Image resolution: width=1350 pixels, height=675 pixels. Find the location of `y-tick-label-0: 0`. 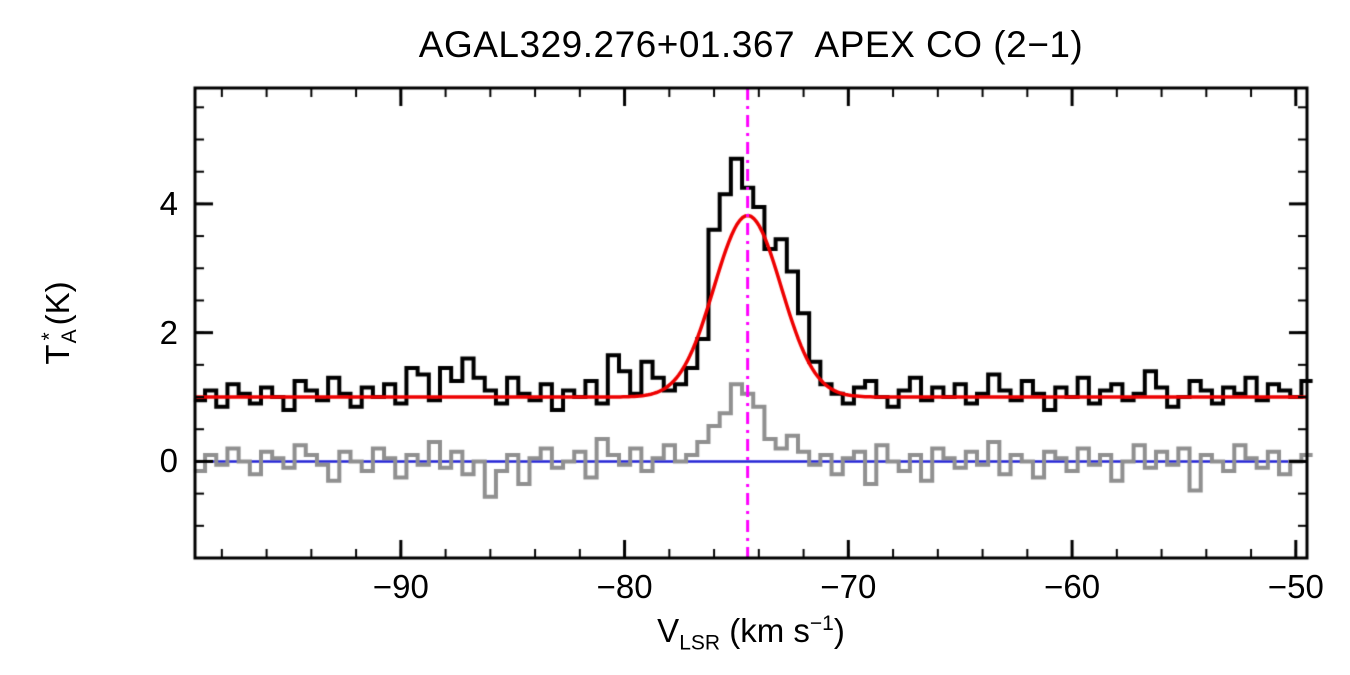

y-tick-label-0: 0 is located at coordinates (168, 461).